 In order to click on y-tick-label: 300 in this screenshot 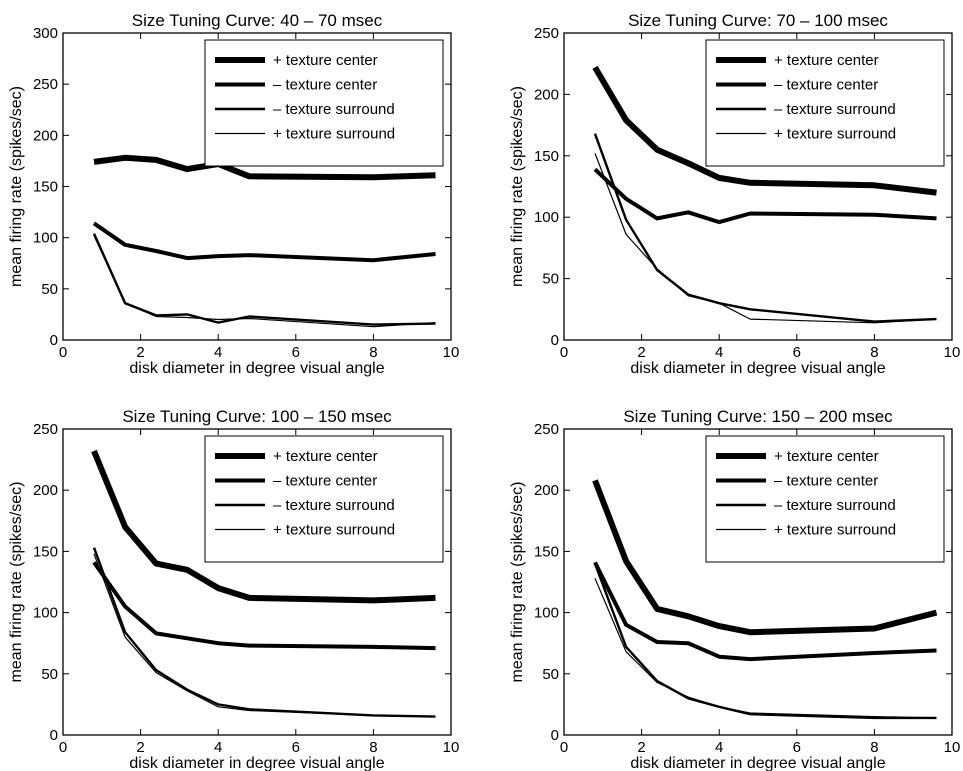, I will do `click(45, 33)`.